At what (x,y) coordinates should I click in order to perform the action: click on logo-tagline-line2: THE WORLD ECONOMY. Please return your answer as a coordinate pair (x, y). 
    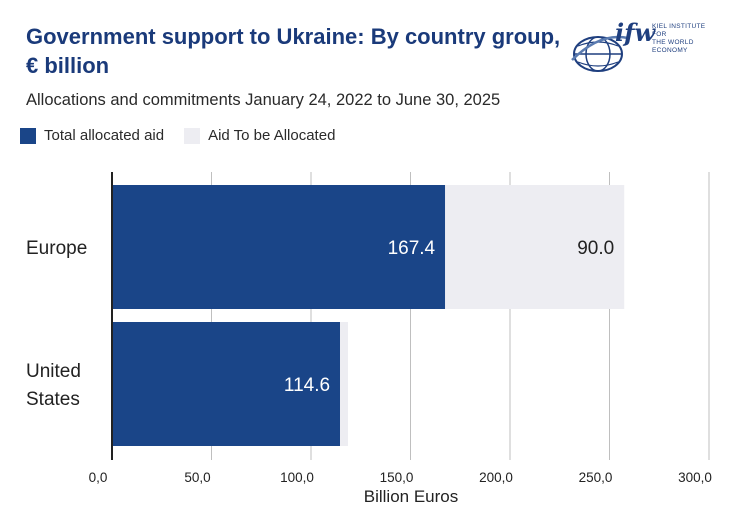
    Looking at the image, I should click on (673, 46).